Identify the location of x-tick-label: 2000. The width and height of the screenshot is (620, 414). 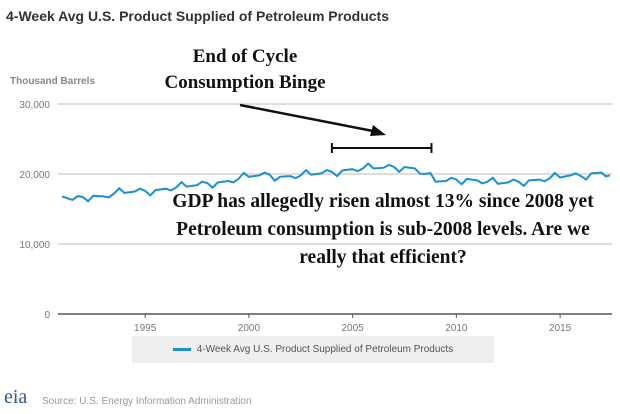
(249, 328).